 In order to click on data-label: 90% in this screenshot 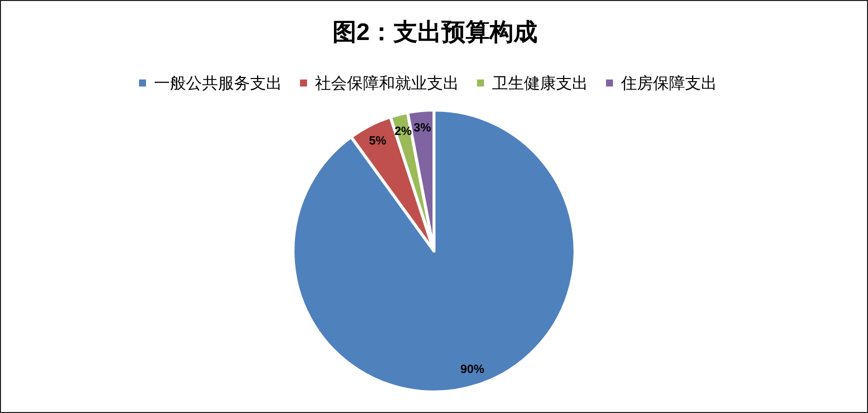, I will do `click(472, 369)`.